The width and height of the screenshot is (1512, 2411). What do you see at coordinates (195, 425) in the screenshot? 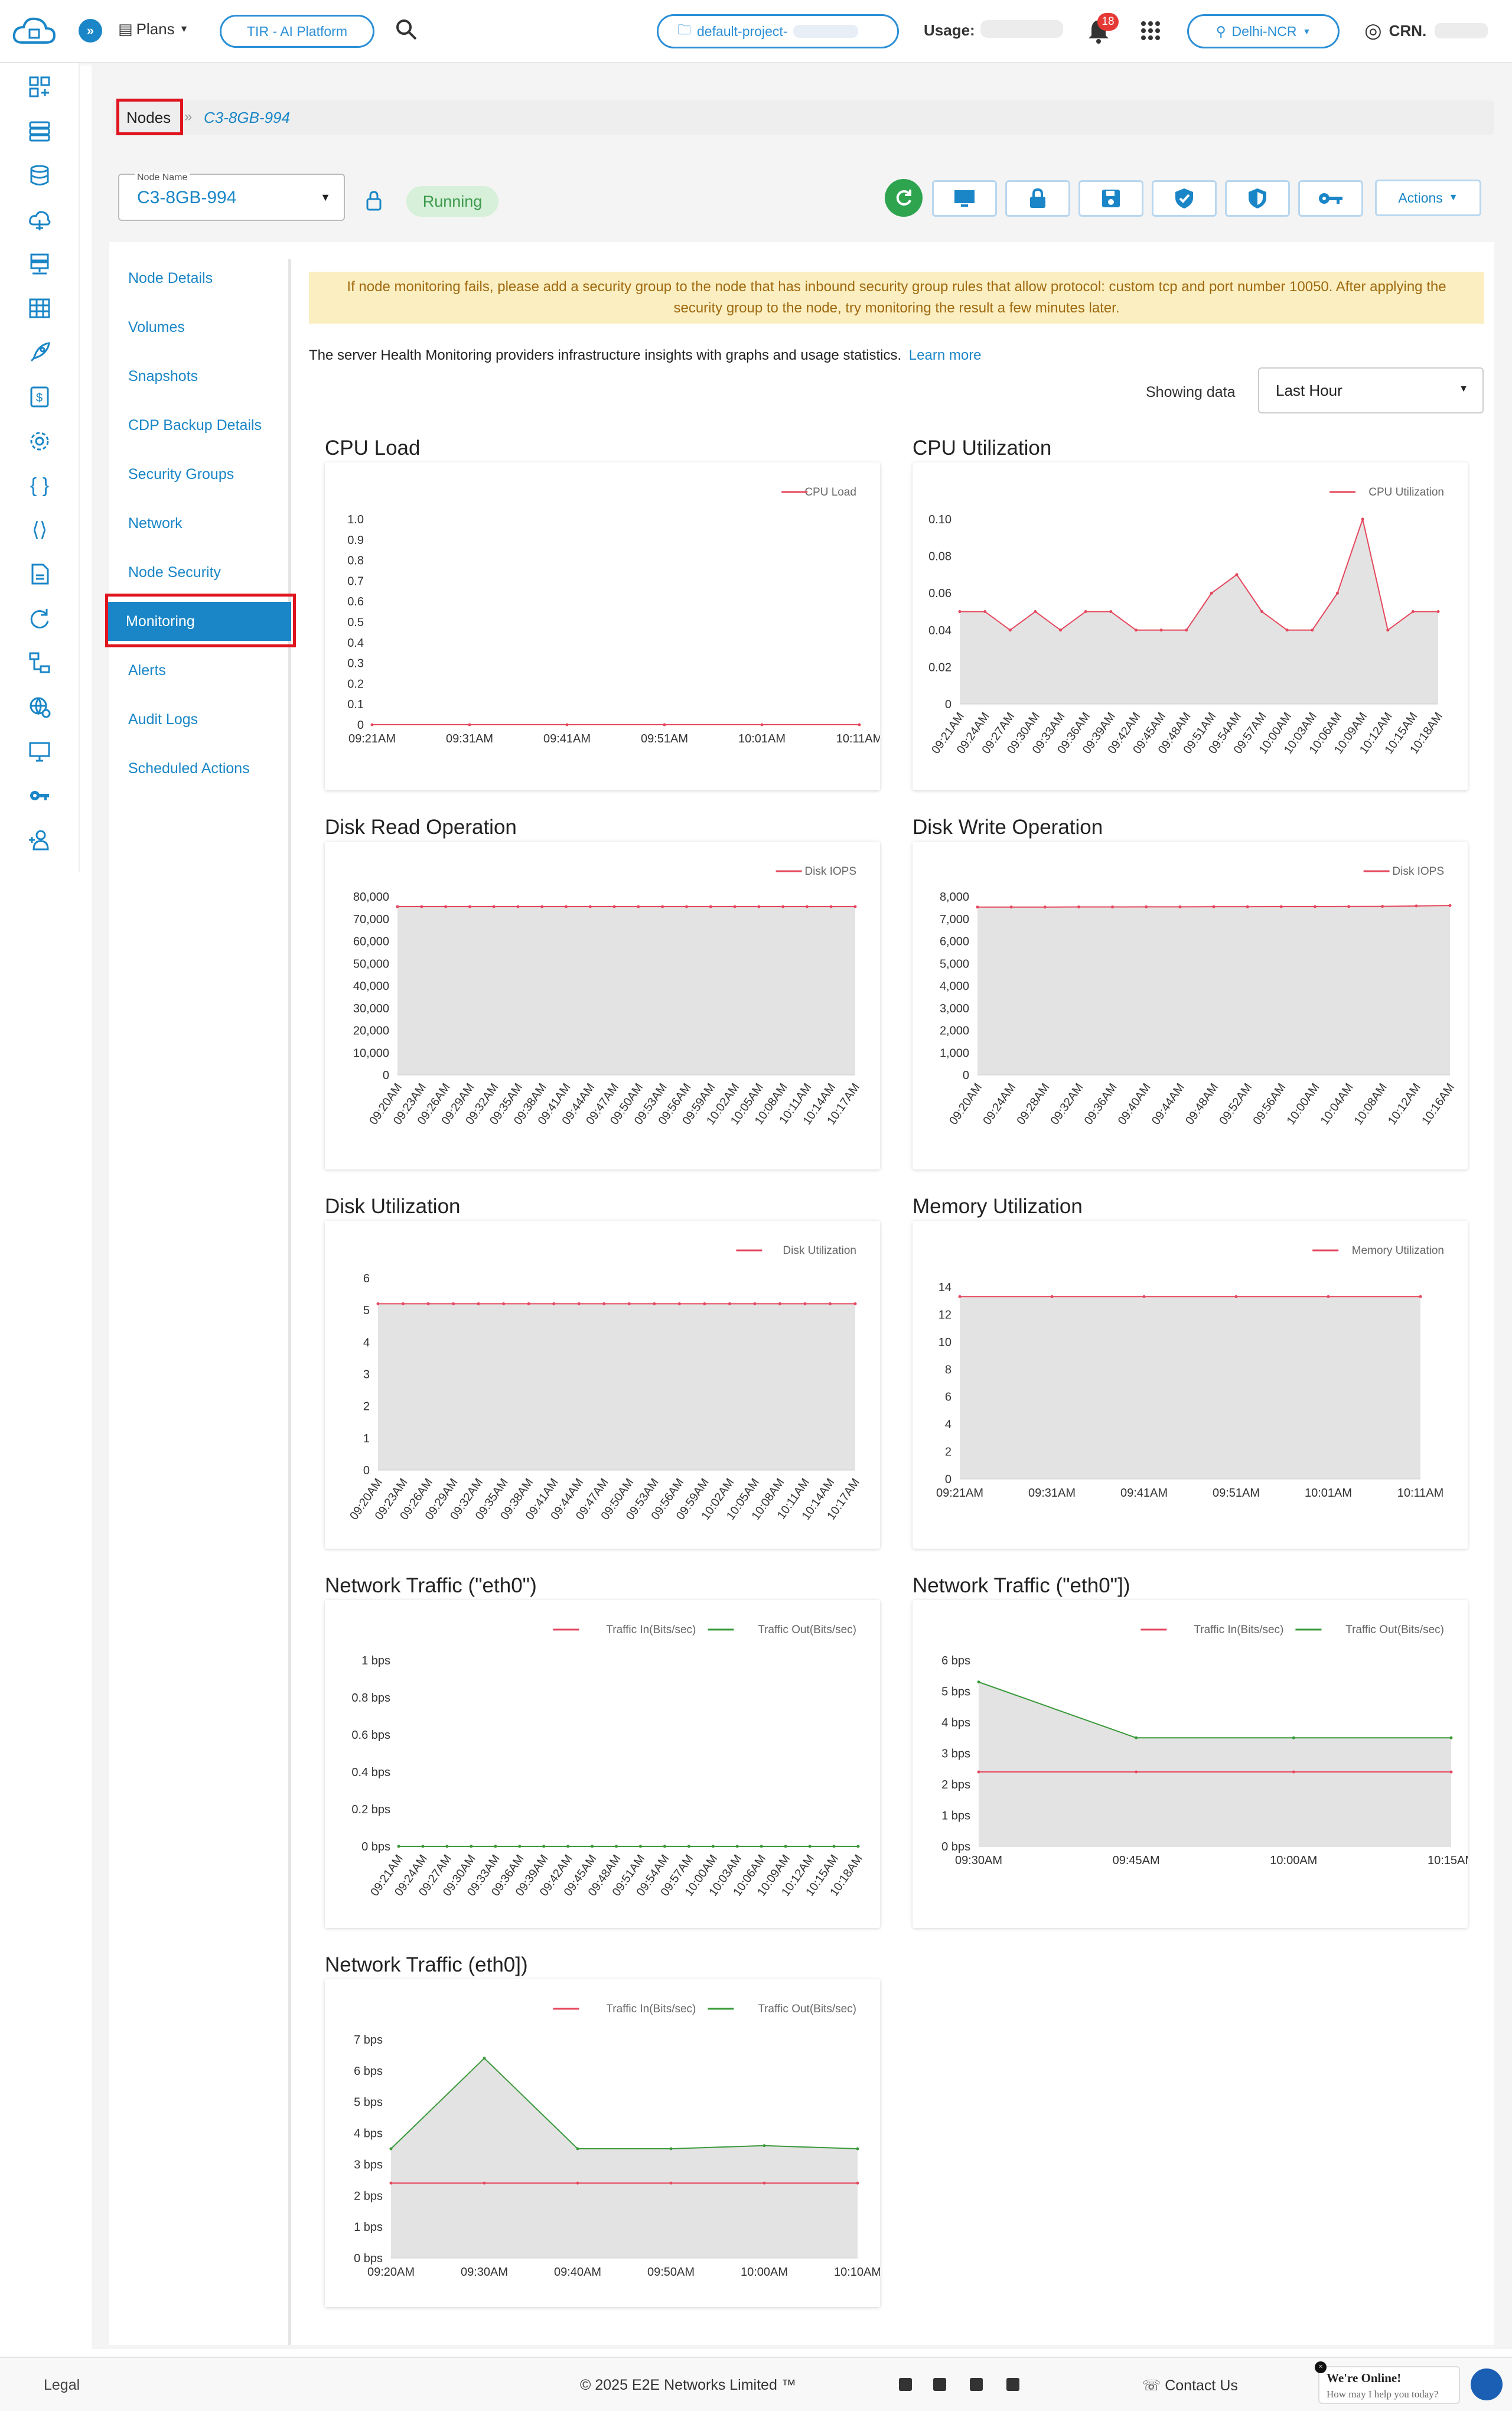
I see `nav-cdp-backup-details: CDP Backup Details` at bounding box center [195, 425].